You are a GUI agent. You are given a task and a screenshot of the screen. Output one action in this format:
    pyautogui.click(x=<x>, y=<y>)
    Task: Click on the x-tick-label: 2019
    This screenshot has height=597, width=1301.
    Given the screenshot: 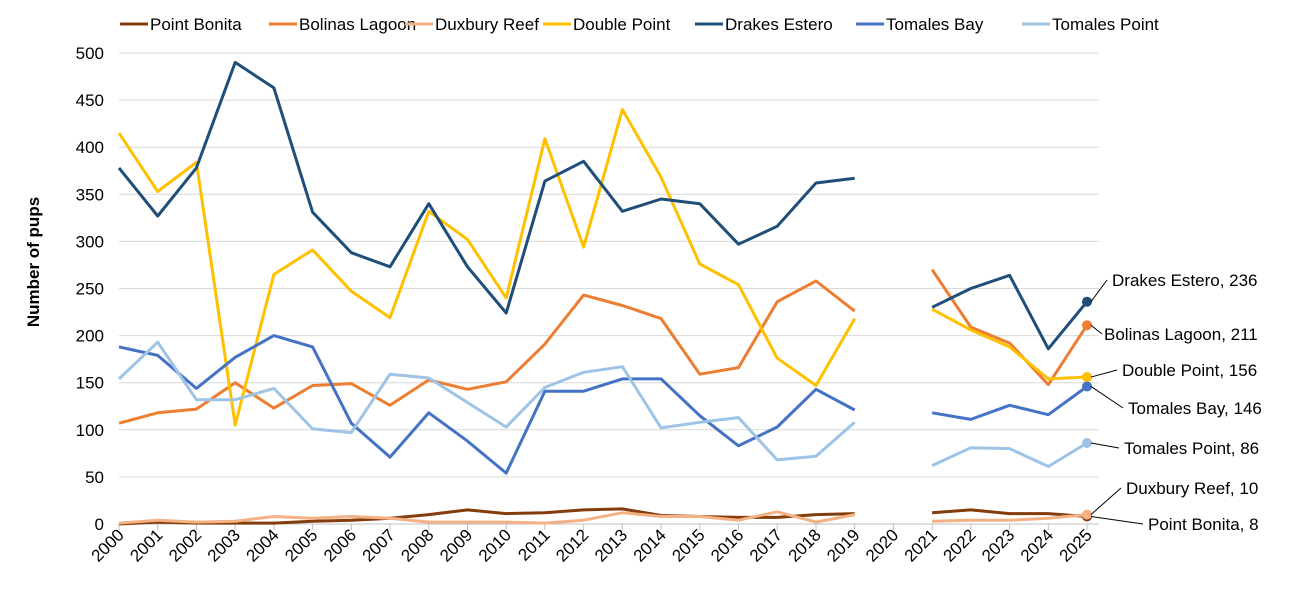 What is the action you would take?
    pyautogui.click(x=843, y=545)
    